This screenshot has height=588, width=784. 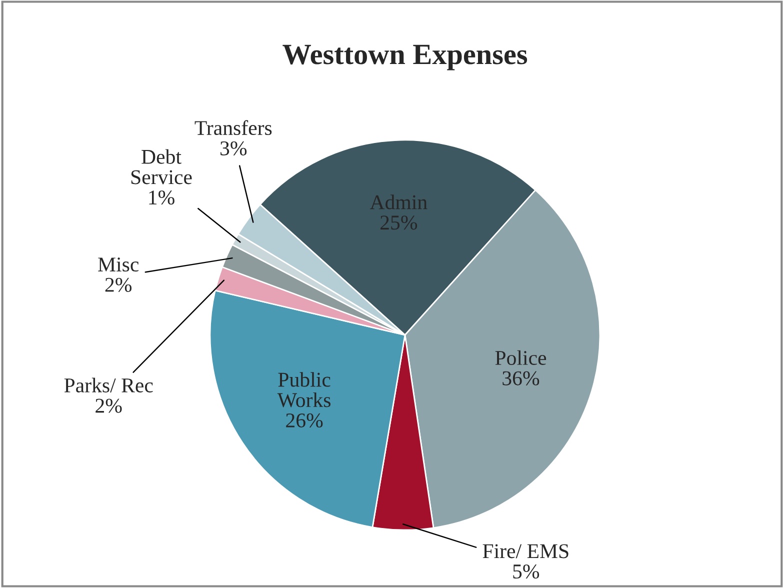 What do you see at coordinates (399, 223) in the screenshot?
I see `data-label: 25%` at bounding box center [399, 223].